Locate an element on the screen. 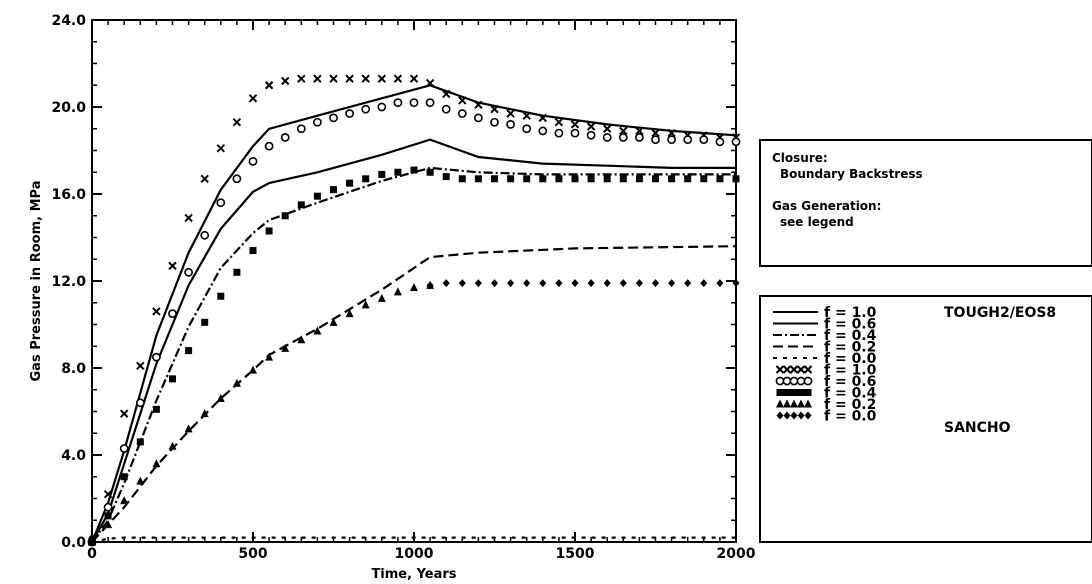 The image size is (1092, 584). y-tick-label: 16.0 is located at coordinates (68, 195).